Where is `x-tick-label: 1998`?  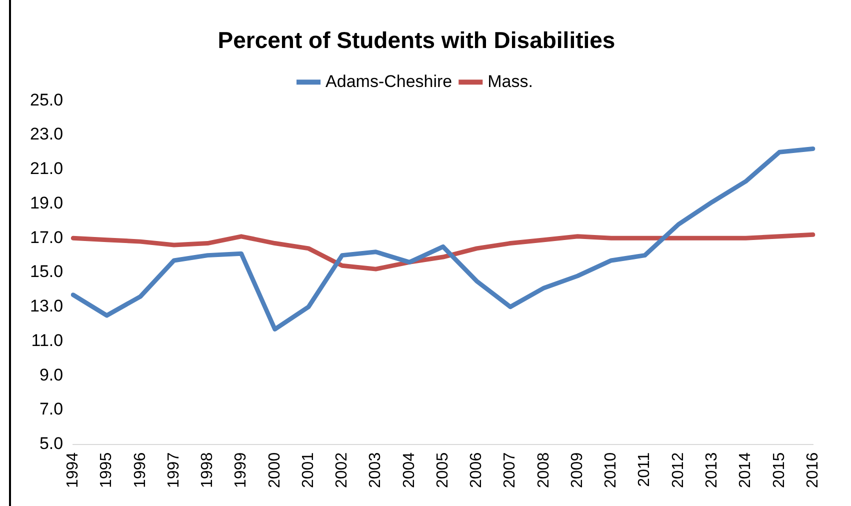 x-tick-label: 1998 is located at coordinates (207, 470).